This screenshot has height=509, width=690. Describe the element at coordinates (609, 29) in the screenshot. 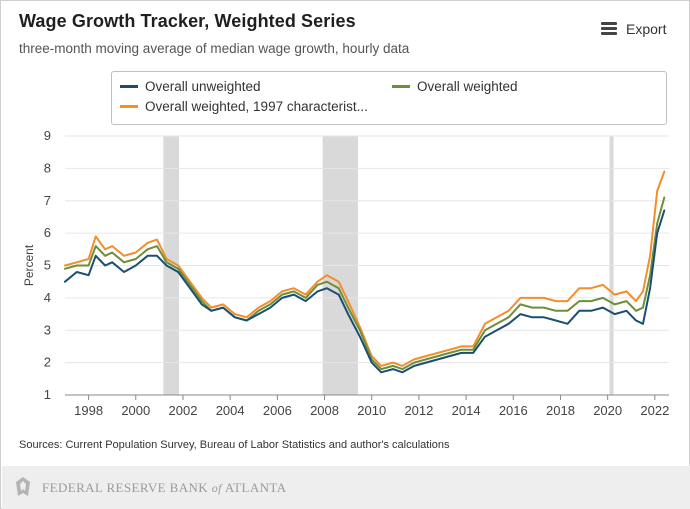

I see `menu-icon` at that location.